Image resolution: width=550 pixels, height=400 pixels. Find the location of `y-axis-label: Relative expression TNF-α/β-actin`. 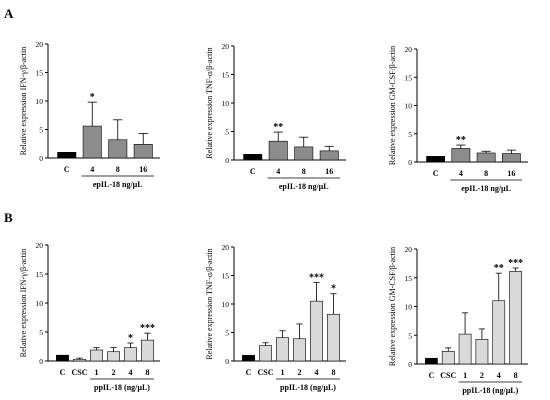

y-axis-label: Relative expression TNF-α/β-actin is located at coordinates (209, 102).